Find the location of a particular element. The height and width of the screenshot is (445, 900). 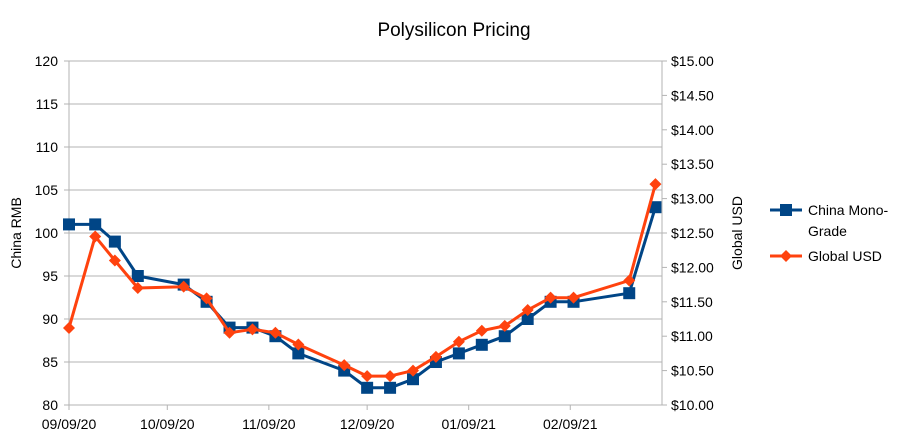

x-tick-label: 02/09/21 is located at coordinates (570, 424).